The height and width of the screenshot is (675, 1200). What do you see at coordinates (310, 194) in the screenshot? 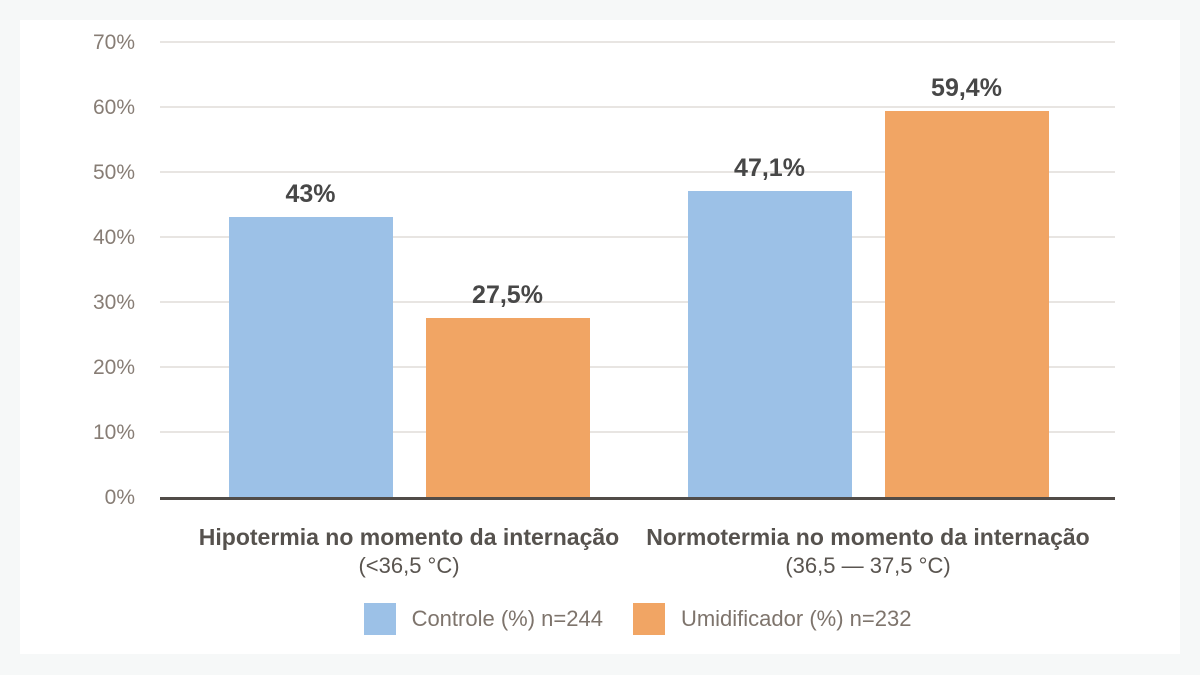
I see `bar-value-label: 43%` at bounding box center [310, 194].